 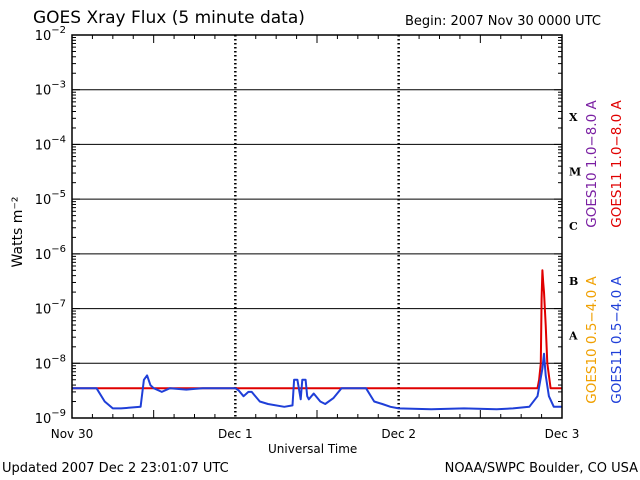 What do you see at coordinates (617, 164) in the screenshot?
I see `legend-goes11-long: GOES11 1.0−8.0 A` at bounding box center [617, 164].